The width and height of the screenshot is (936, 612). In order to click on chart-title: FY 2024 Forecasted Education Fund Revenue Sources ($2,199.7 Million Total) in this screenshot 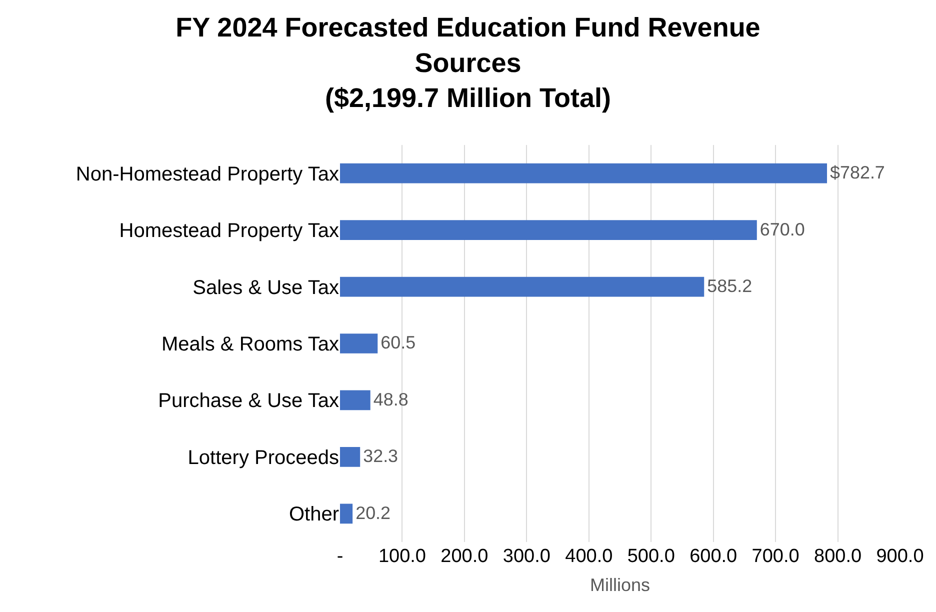, I will do `click(468, 62)`.